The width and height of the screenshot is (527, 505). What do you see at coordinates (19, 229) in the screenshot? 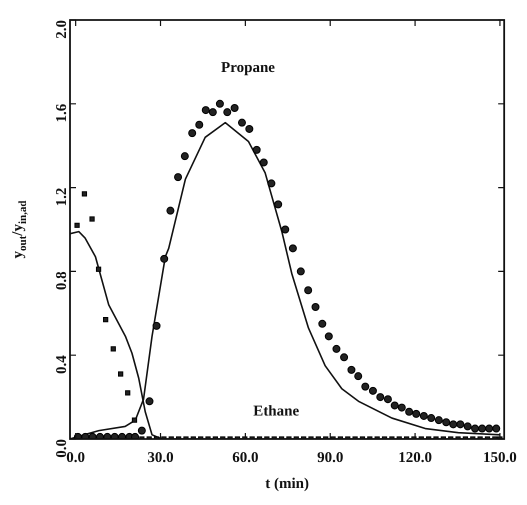
I see `y-axis-title: yout/yin,ad` at bounding box center [19, 229].